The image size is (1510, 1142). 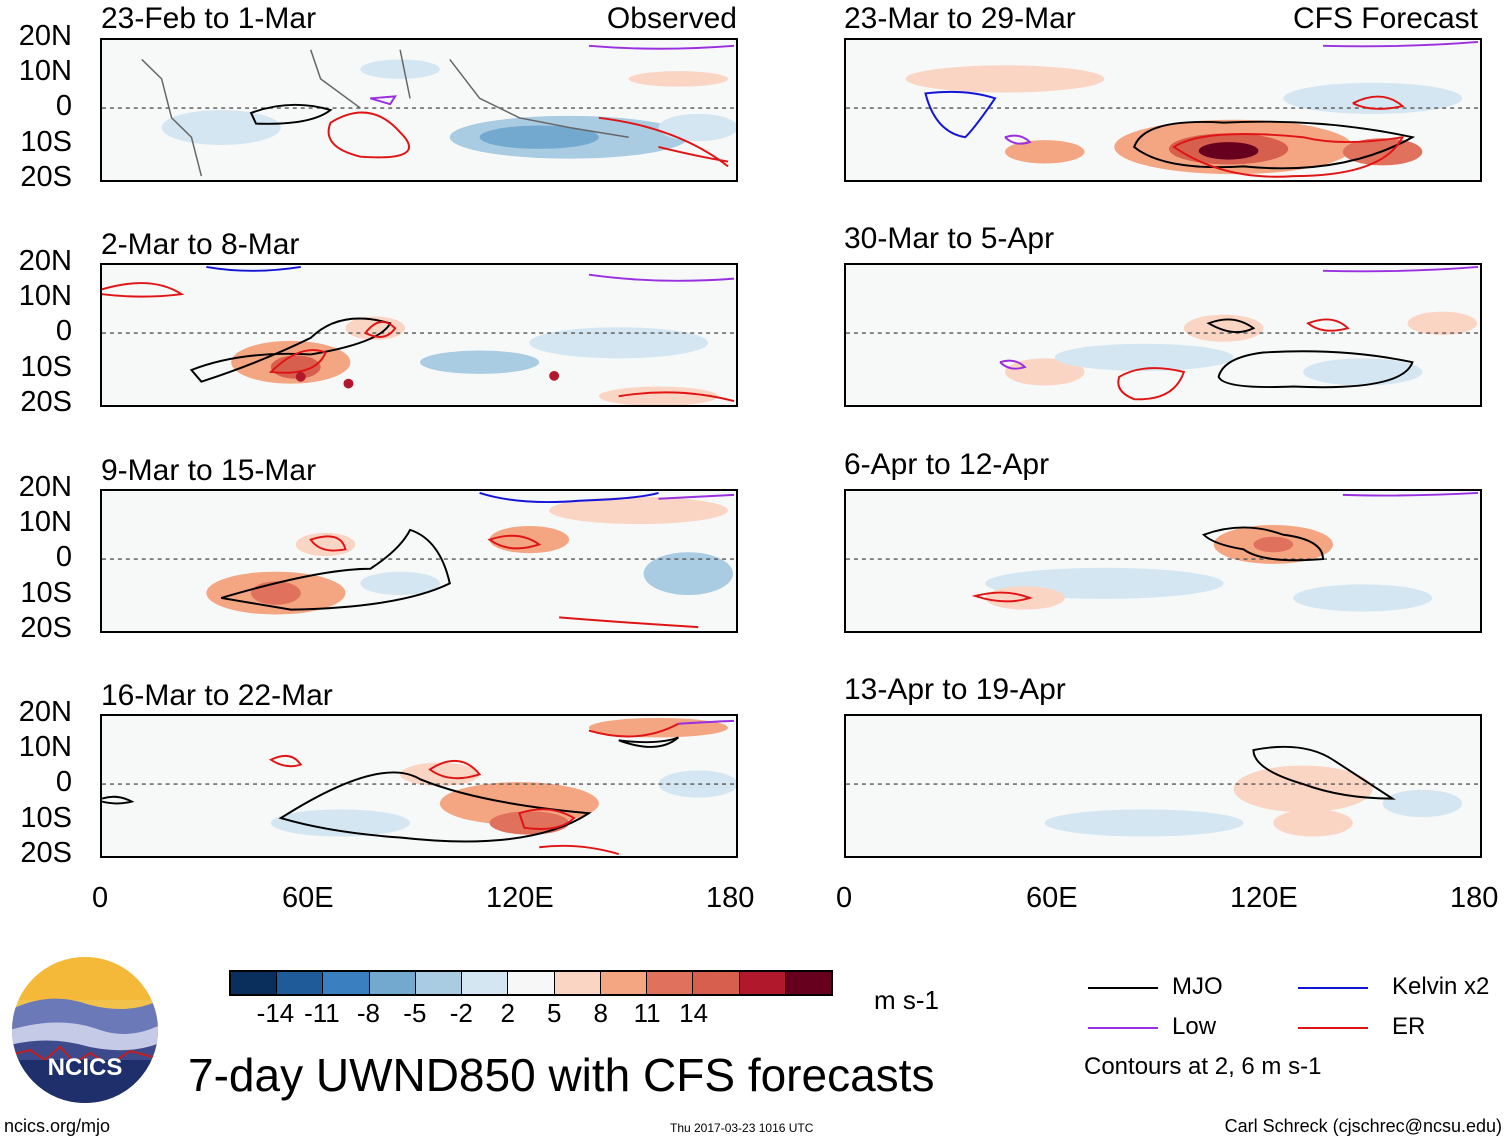 What do you see at coordinates (1333, 988) in the screenshot?
I see `legend-line-kelvin` at bounding box center [1333, 988].